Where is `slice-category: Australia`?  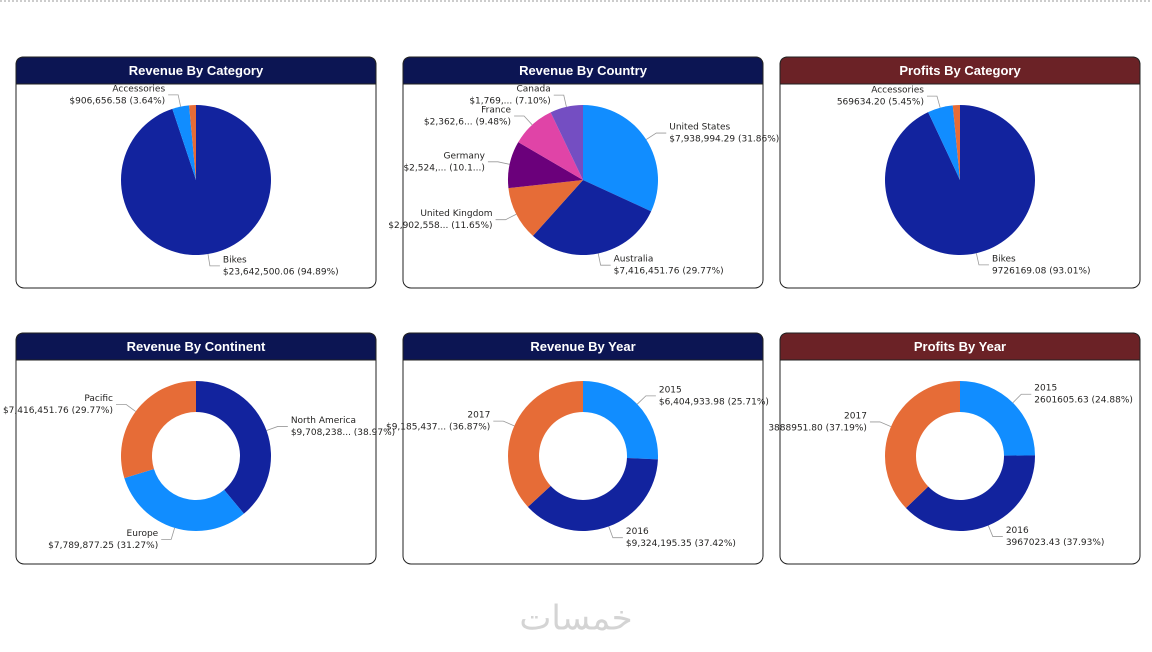
slice-category: Australia is located at coordinates (634, 260).